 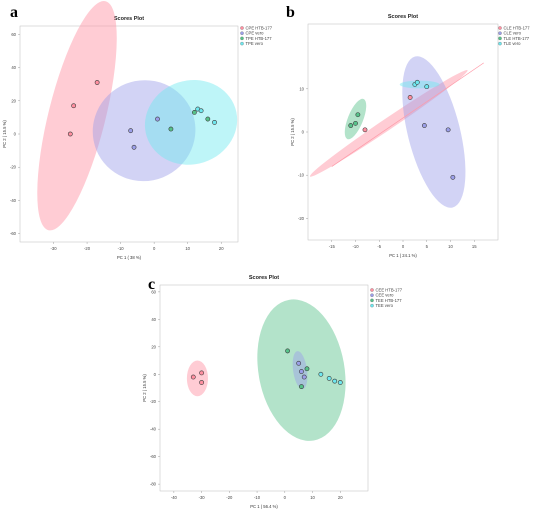 What do you see at coordinates (379, 246) in the screenshot?
I see `x-tick-label: -5` at bounding box center [379, 246].